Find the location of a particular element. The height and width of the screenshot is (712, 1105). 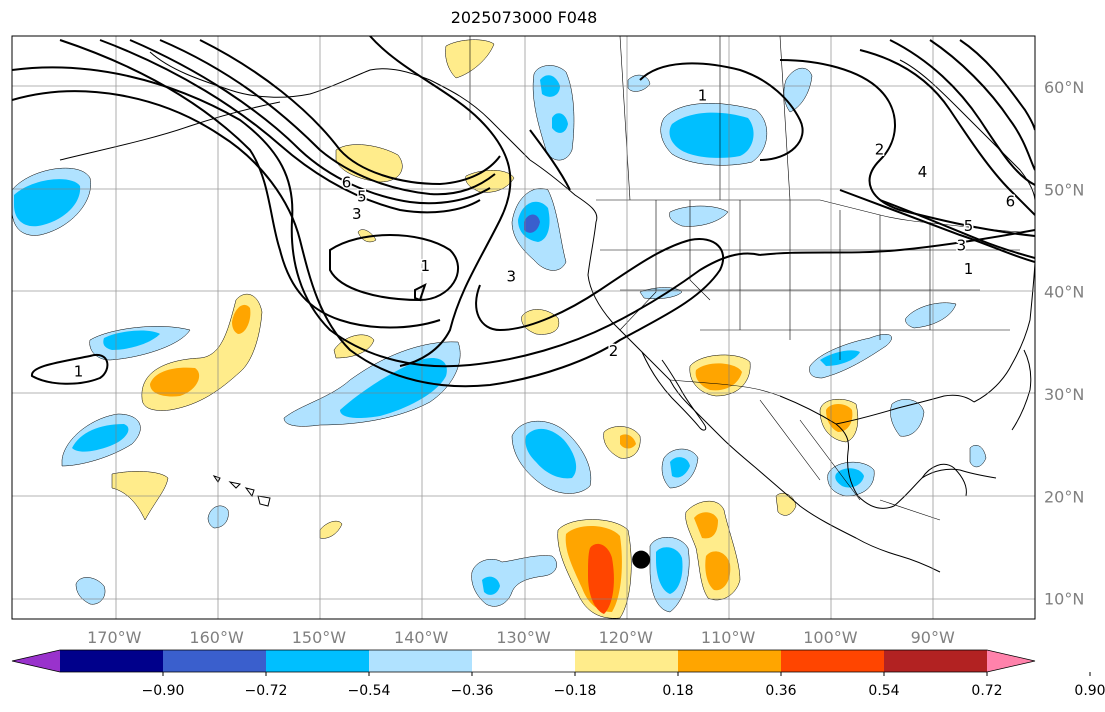

colorbar-tick-label: 0.90 is located at coordinates (1089, 691).